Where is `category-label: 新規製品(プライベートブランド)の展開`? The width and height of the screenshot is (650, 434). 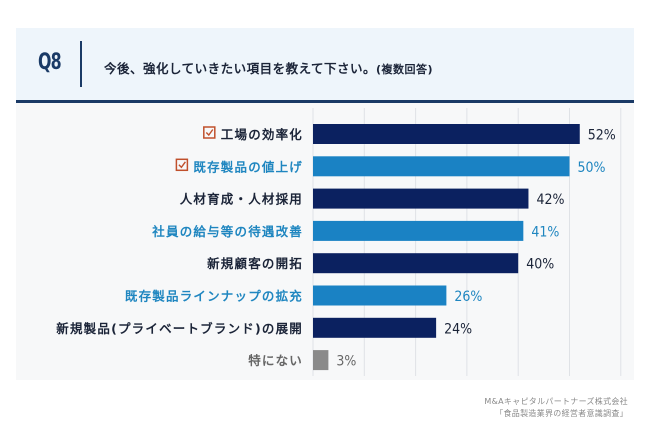 category-label: 新規製品(プライベートブランド)の展開 is located at coordinates (179, 328).